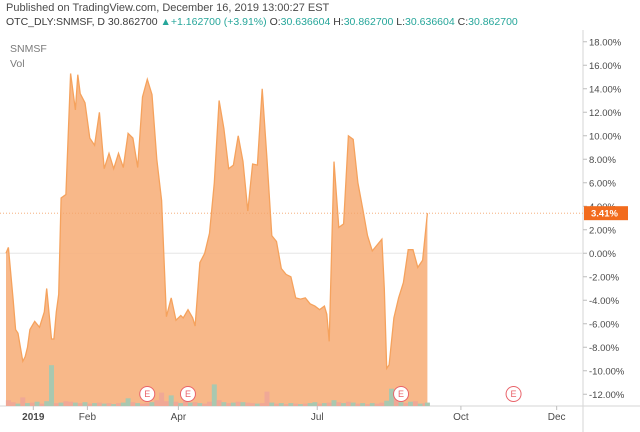 The image size is (640, 432). What do you see at coordinates (607, 371) in the screenshot?
I see `y-tick-label: -10.00%` at bounding box center [607, 371].